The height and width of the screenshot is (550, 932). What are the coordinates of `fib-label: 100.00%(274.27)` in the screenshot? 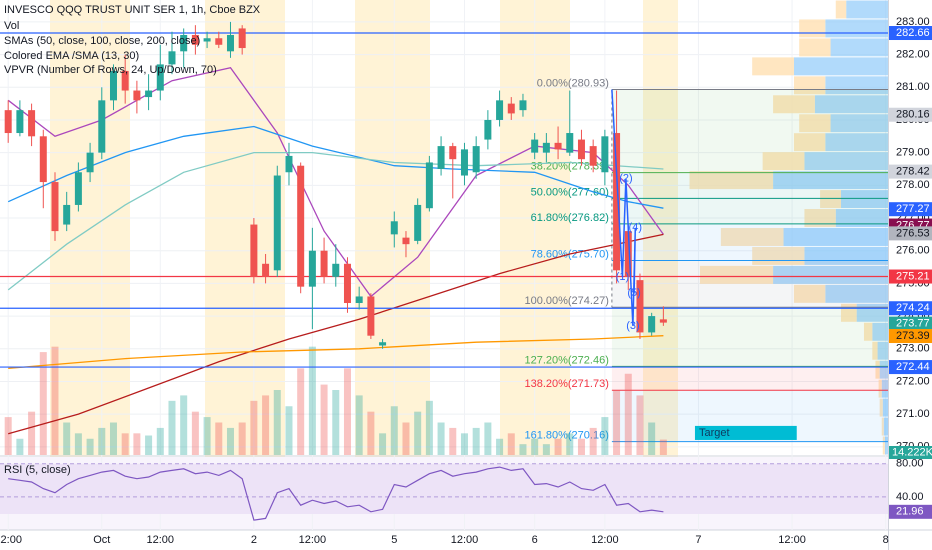 It's located at (566, 301).